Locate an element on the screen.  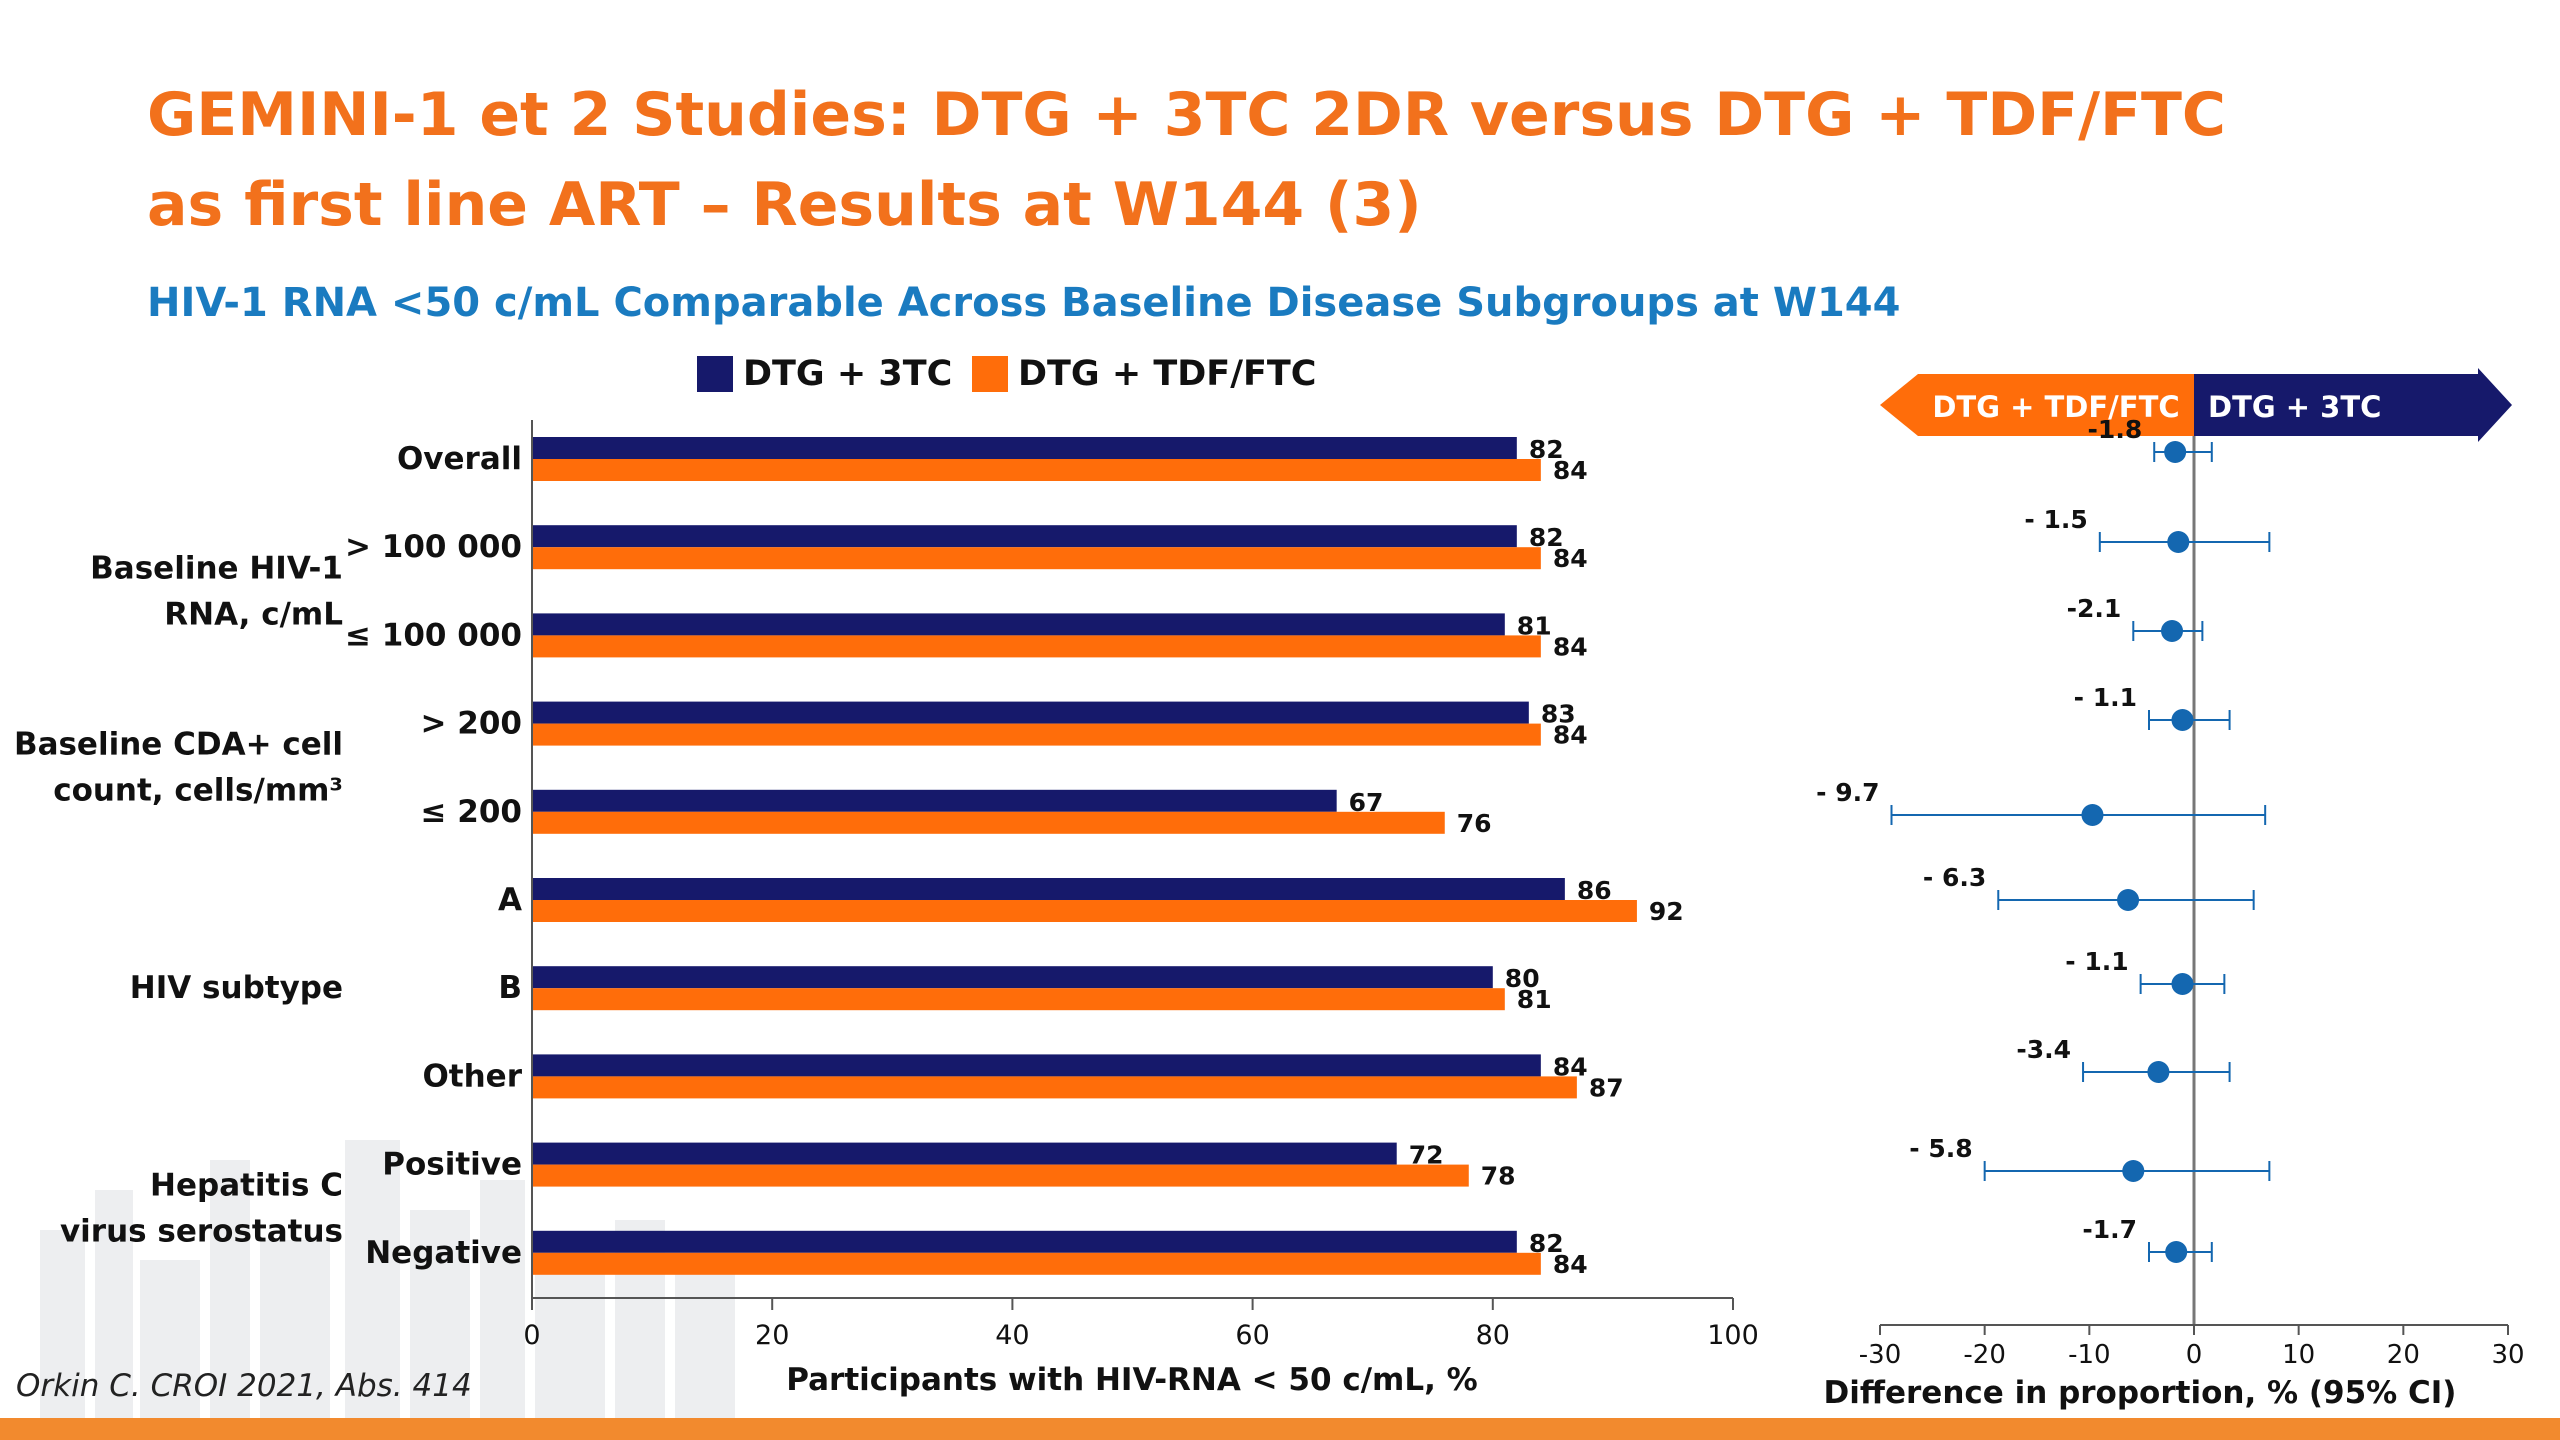
forest-x-tick-label: -30 is located at coordinates (1880, 1355).